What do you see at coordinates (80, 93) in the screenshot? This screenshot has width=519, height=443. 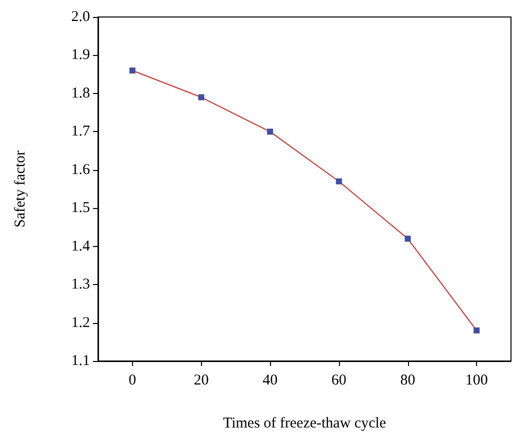 I see `y-tick-label: 1.8` at bounding box center [80, 93].